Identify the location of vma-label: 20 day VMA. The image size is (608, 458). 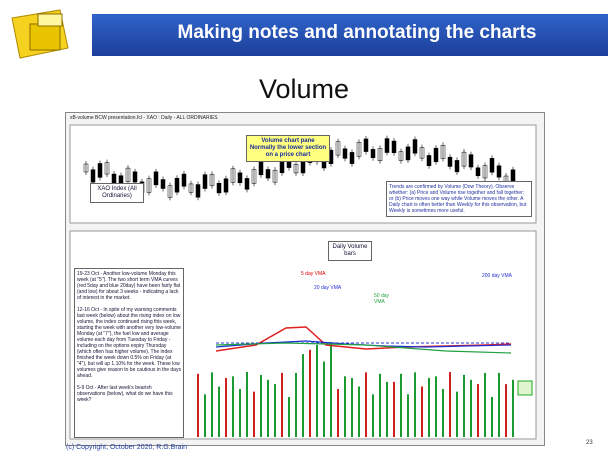
(328, 288).